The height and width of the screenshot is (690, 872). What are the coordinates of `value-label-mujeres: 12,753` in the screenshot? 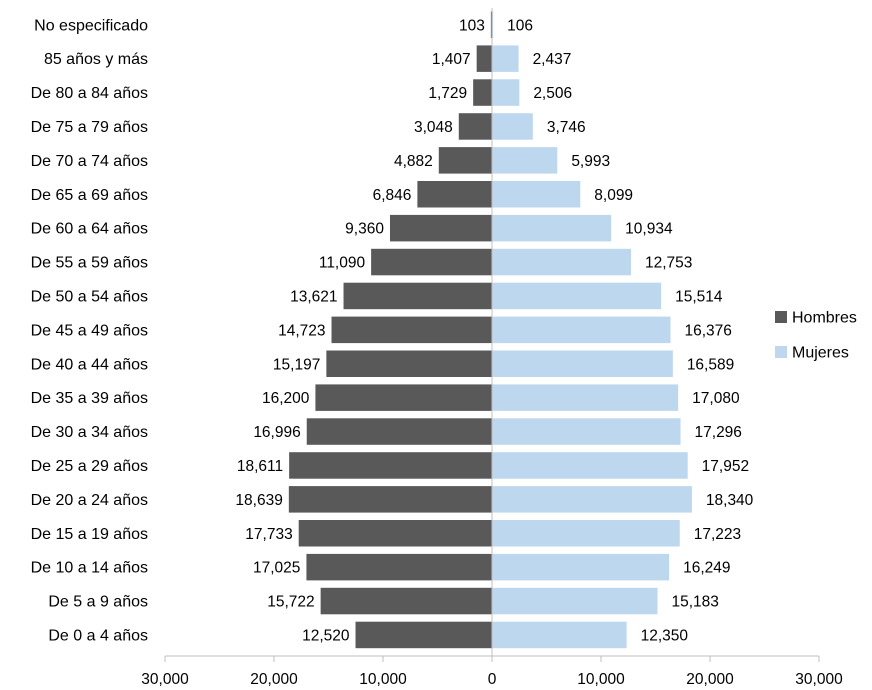 It's located at (668, 263).